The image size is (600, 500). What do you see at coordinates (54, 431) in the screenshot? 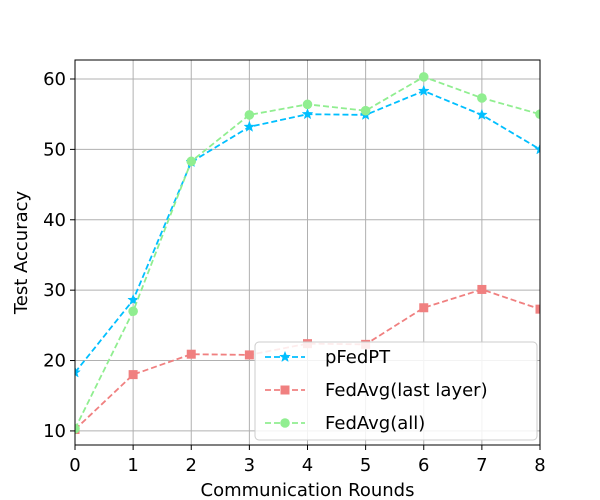
I see `y-tick-label: 10` at bounding box center [54, 431].